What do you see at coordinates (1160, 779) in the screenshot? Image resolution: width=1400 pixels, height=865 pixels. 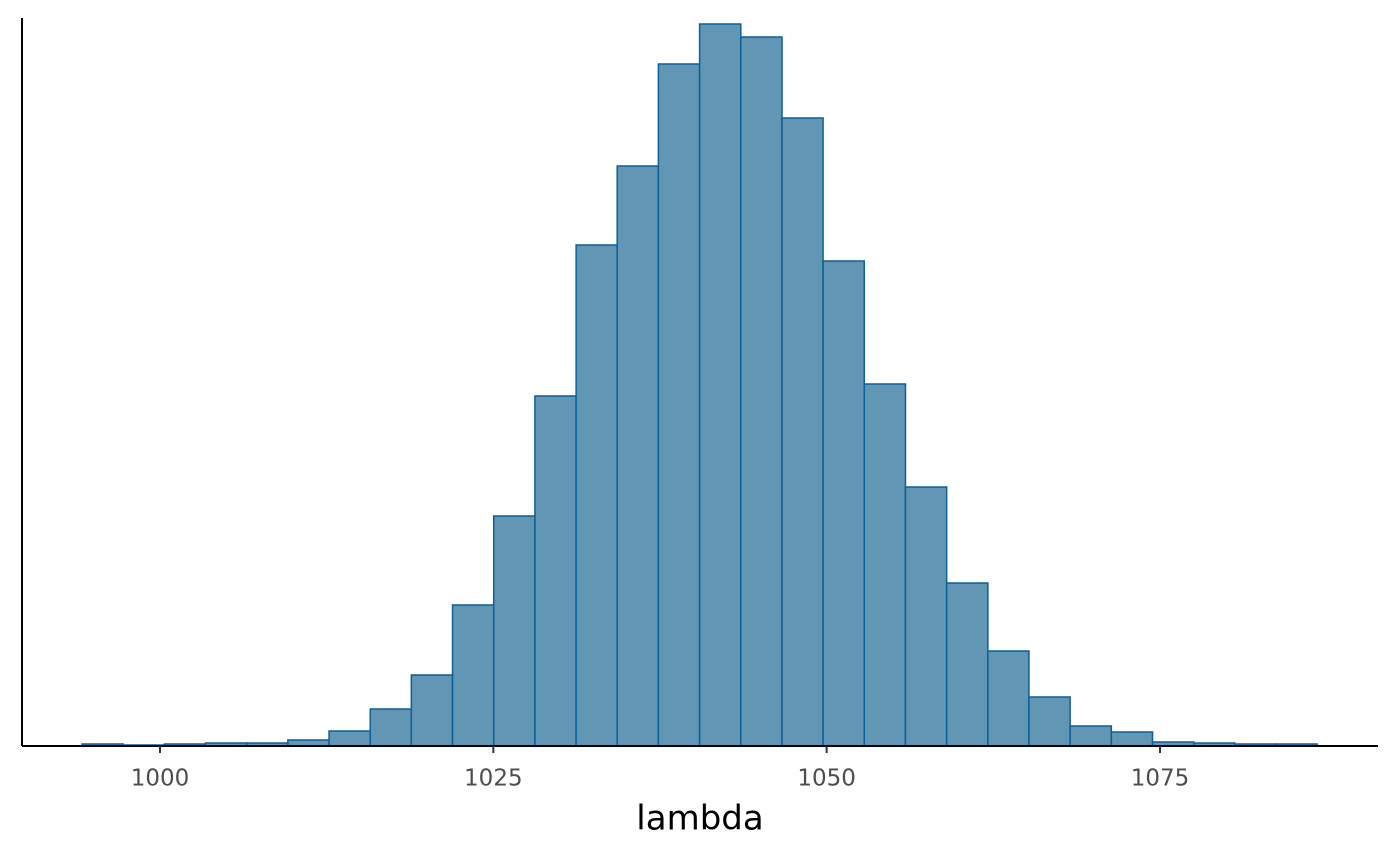 I see `x-tick-label: 1075` at bounding box center [1160, 779].